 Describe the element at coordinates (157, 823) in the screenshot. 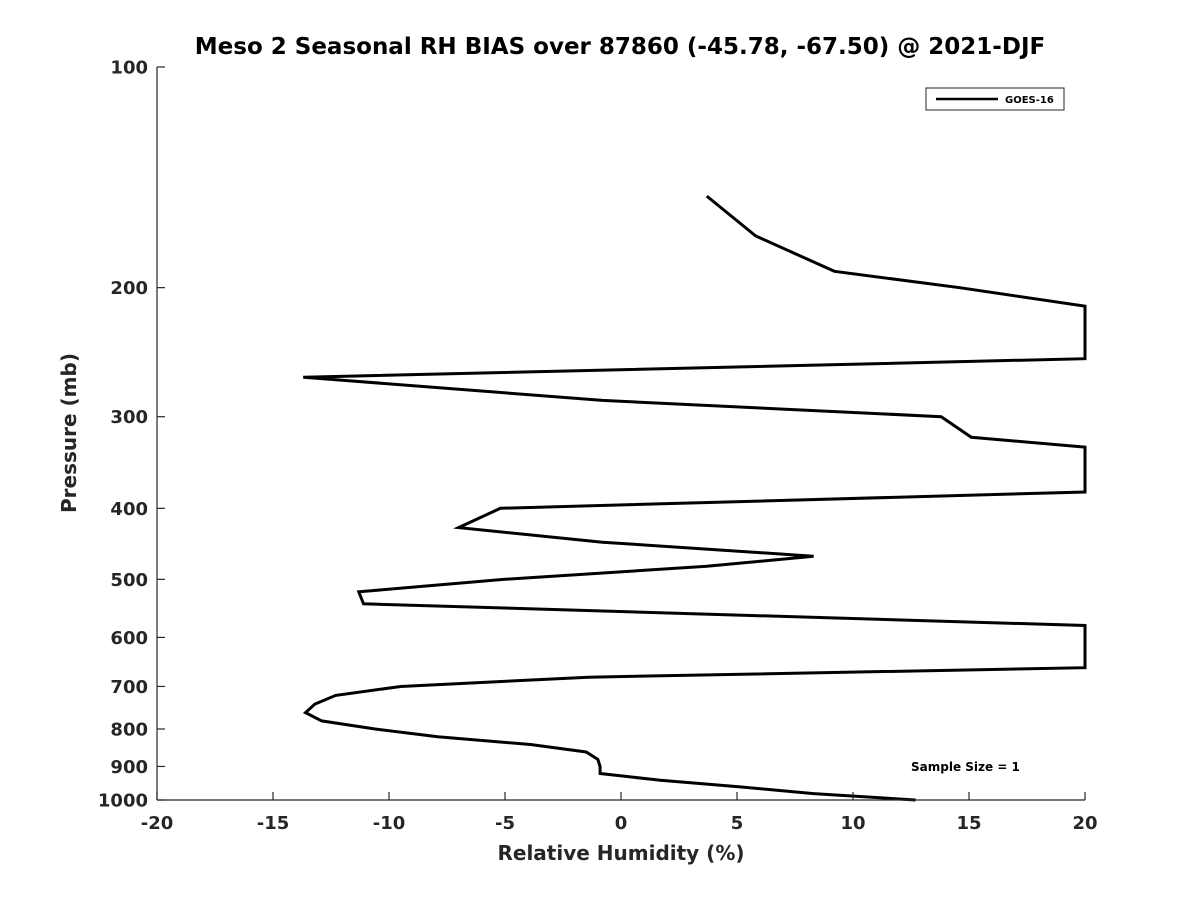

I see `x-tick-label: -20` at that location.